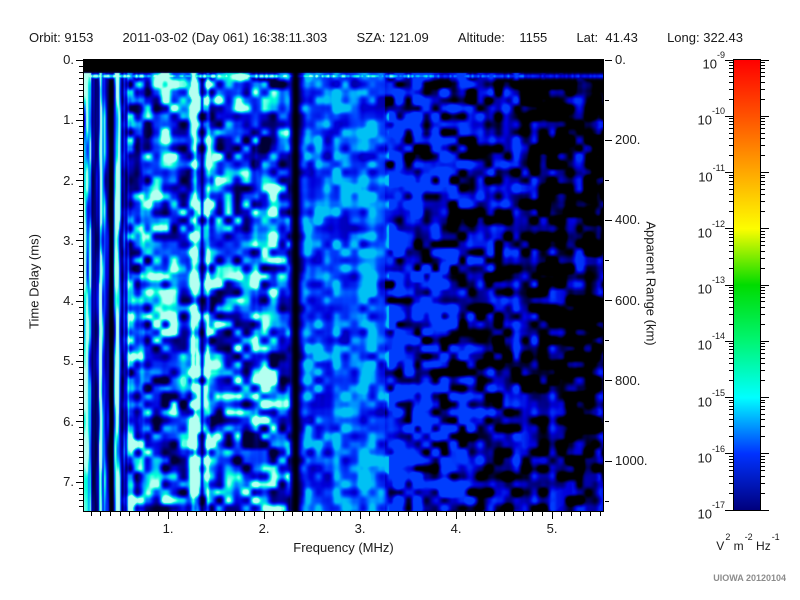 This screenshot has width=800, height=600. I want to click on colorbar-exponent: -15, so click(718, 392).